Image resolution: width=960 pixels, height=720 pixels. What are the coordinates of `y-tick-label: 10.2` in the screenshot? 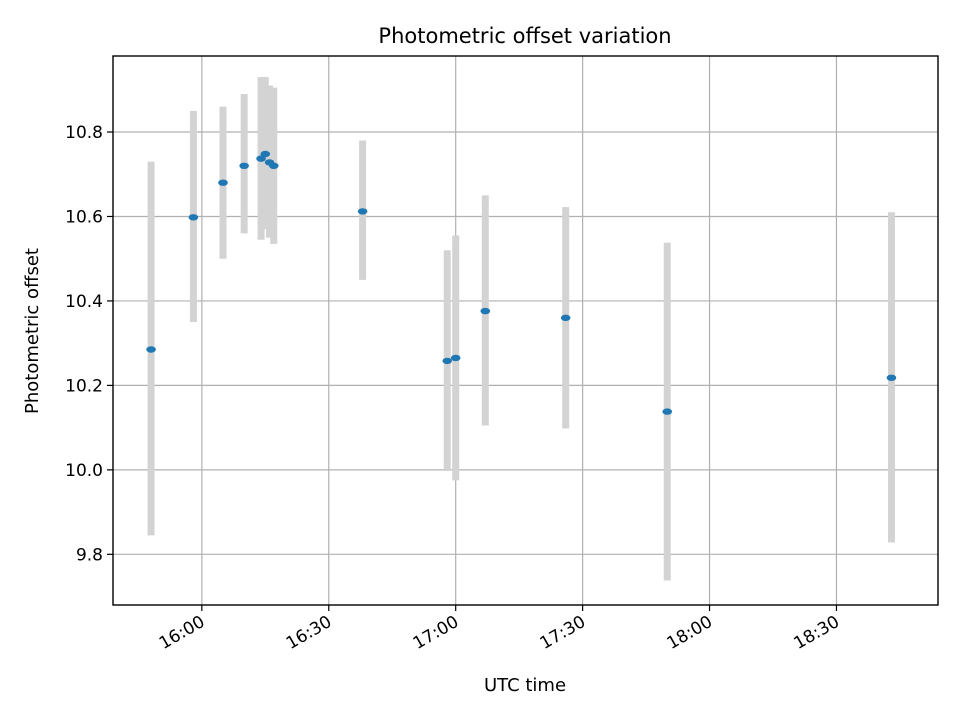 It's located at (84, 386).